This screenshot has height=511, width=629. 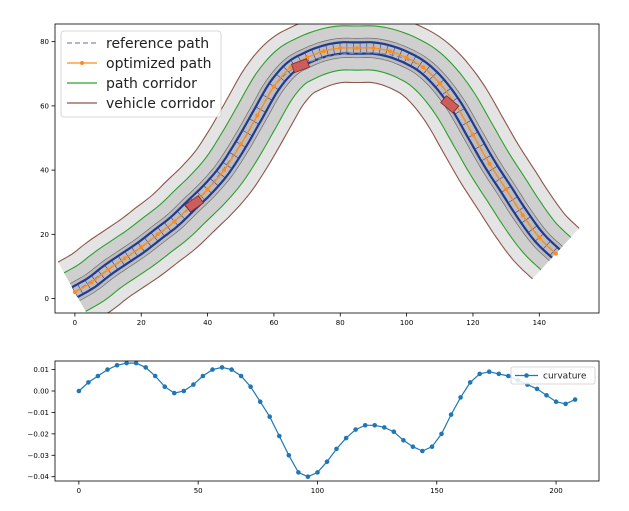 What do you see at coordinates (157, 44) in the screenshot?
I see `legend-label-reference-path: reference path` at bounding box center [157, 44].